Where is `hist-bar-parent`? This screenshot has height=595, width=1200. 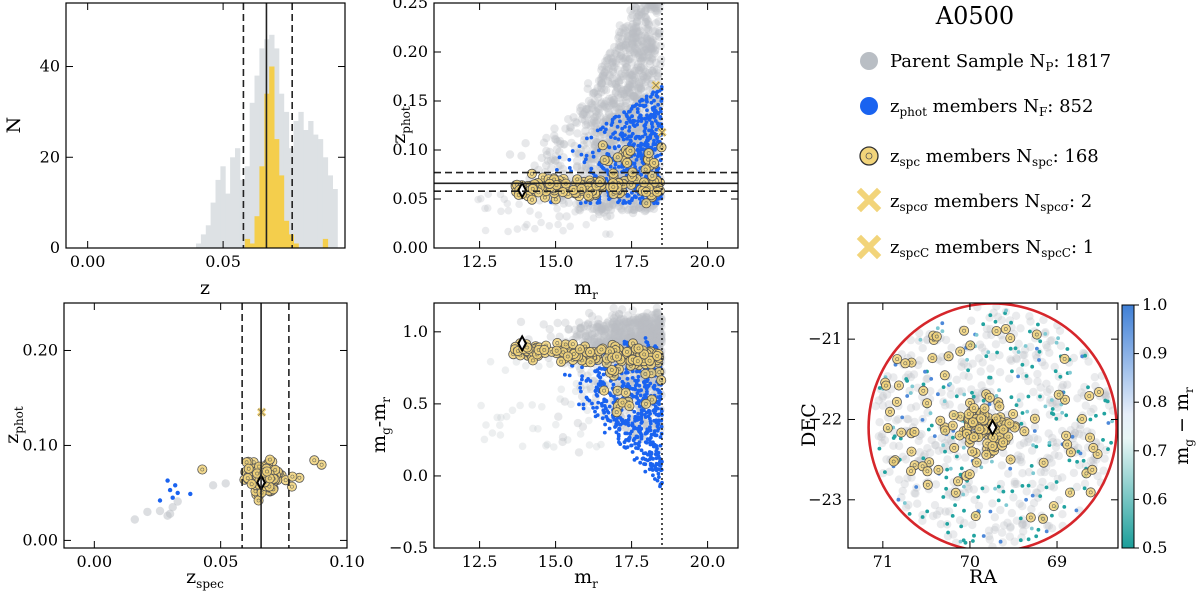 hist-bar-parent is located at coordinates (330, 211).